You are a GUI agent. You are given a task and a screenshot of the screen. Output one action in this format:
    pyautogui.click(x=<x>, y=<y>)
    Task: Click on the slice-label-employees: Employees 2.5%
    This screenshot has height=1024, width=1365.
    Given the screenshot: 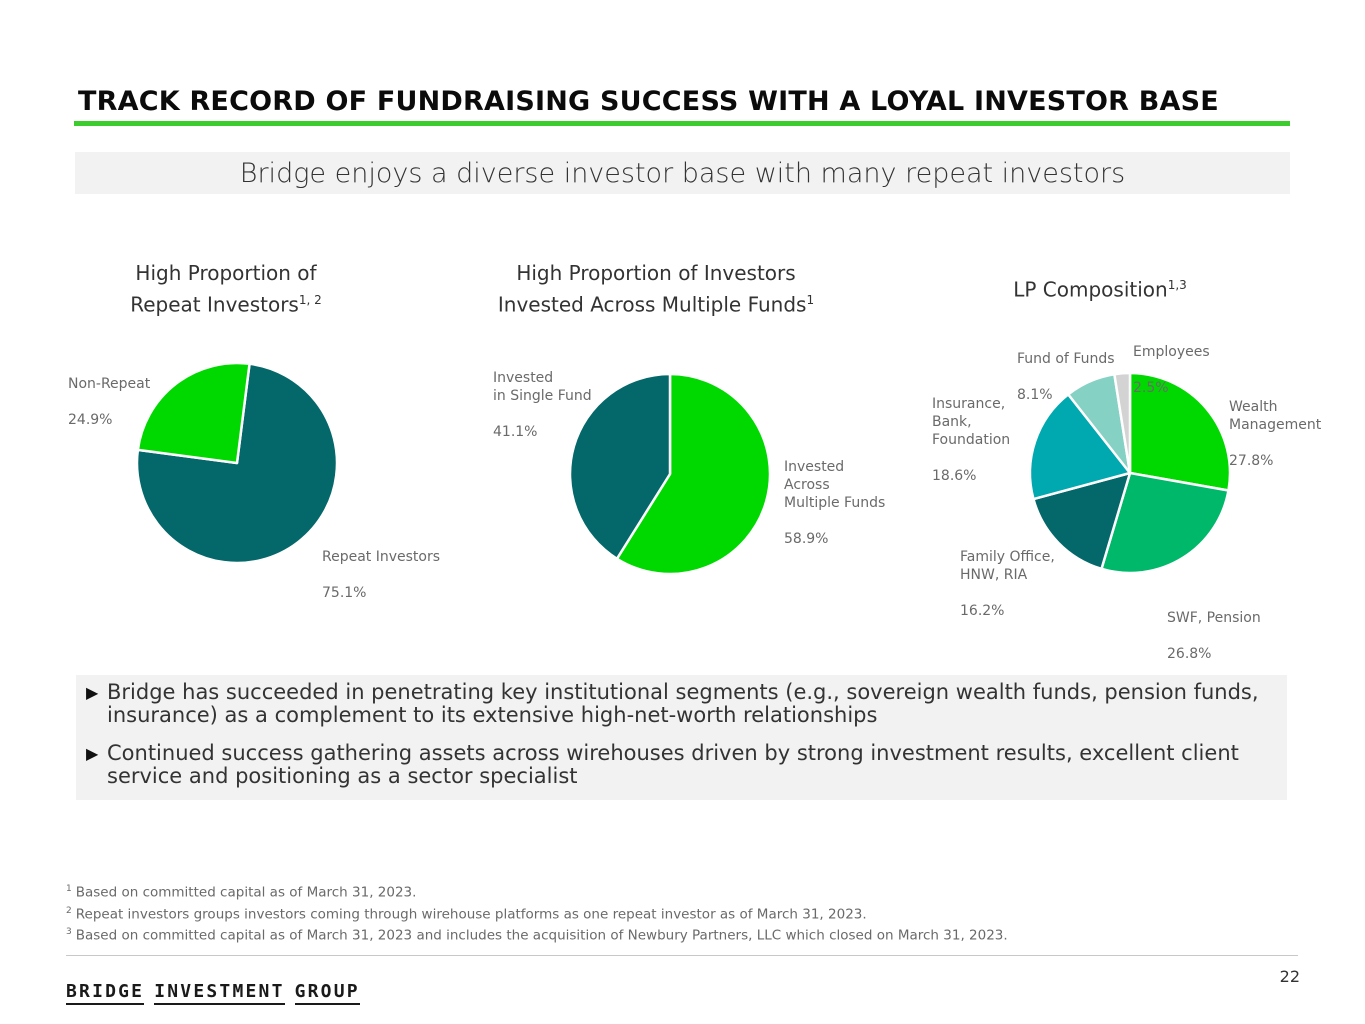 What is the action you would take?
    pyautogui.click(x=1171, y=361)
    